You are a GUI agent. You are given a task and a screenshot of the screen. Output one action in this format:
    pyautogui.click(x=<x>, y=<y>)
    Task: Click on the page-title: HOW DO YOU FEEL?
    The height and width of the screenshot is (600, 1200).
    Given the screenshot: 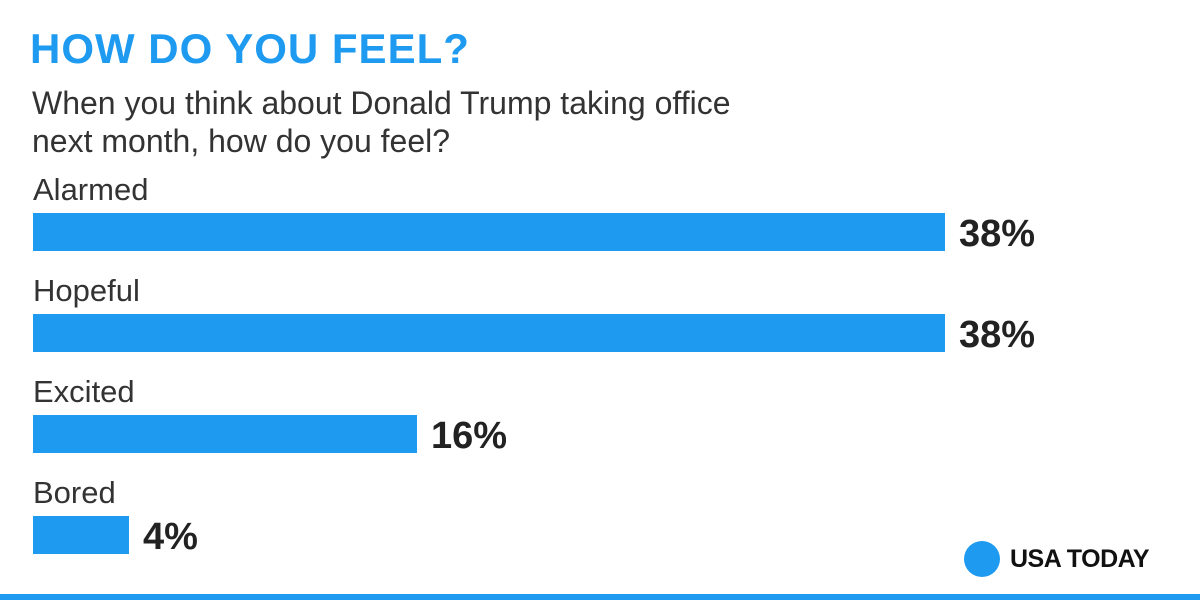 What is the action you would take?
    pyautogui.click(x=250, y=48)
    